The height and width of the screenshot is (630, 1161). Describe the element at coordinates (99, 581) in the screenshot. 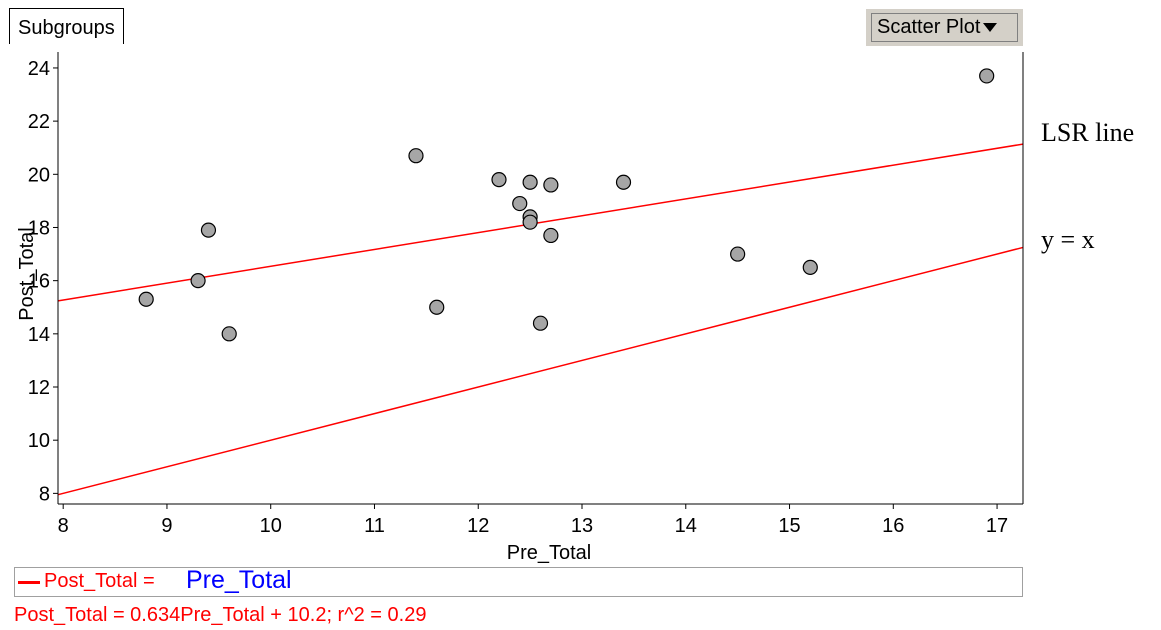

I see `formula-lhs: Post_Total =` at that location.